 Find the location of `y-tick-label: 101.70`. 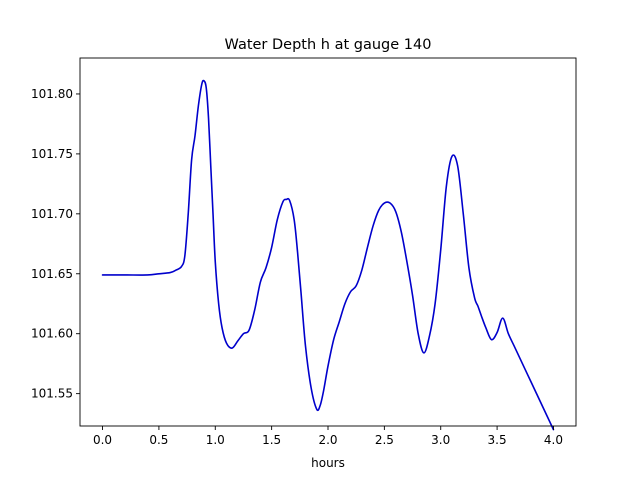

y-tick-label: 101.70 is located at coordinates (52, 214).